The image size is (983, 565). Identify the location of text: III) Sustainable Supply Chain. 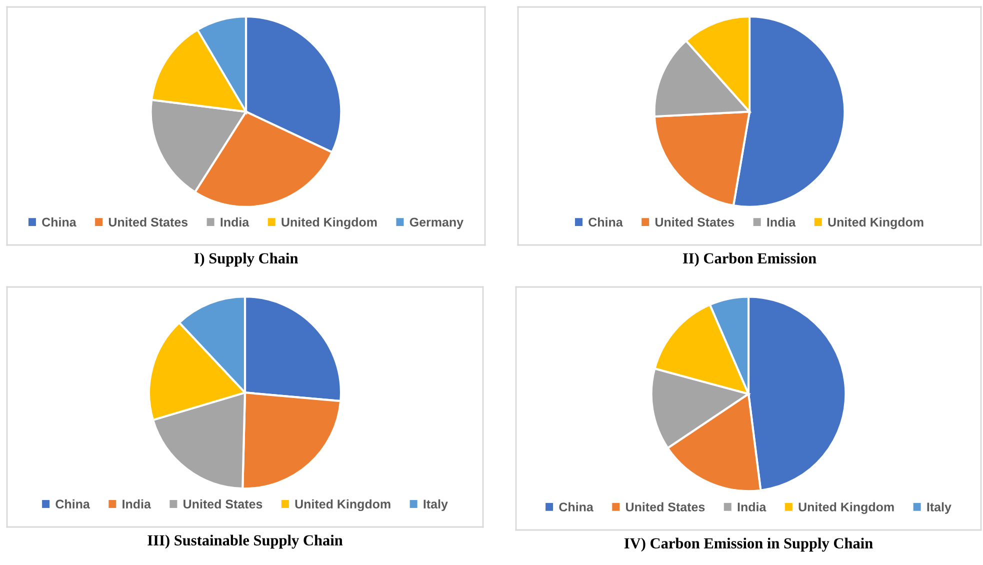
(245, 541).